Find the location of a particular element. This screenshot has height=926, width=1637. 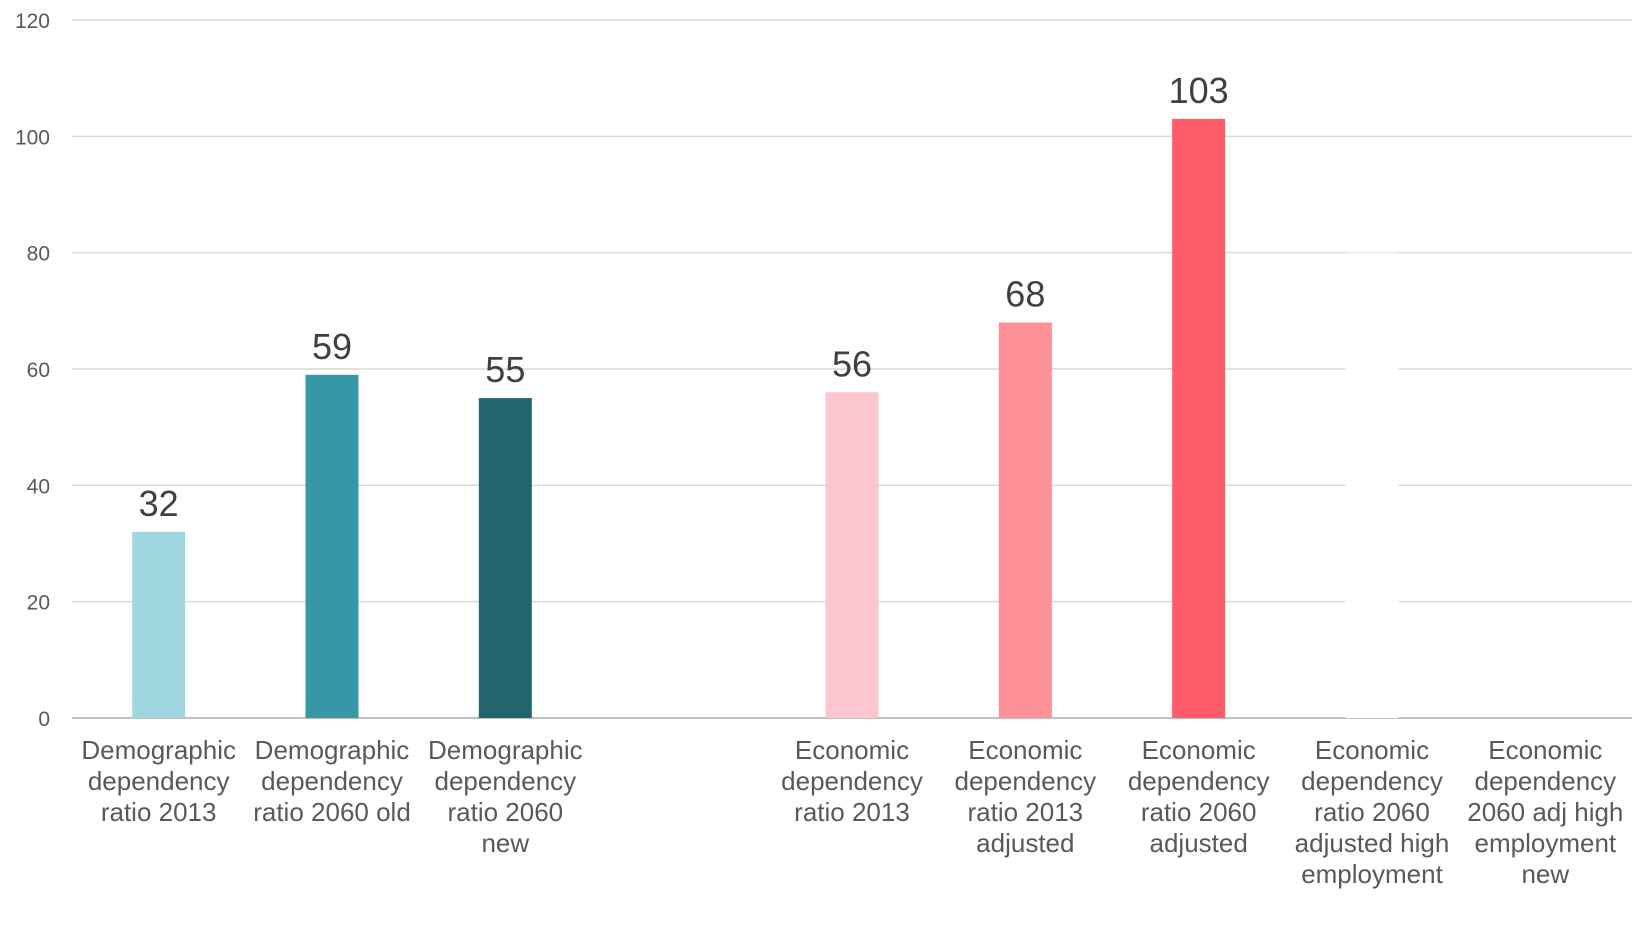

y-tick-label: 120 is located at coordinates (32, 21).